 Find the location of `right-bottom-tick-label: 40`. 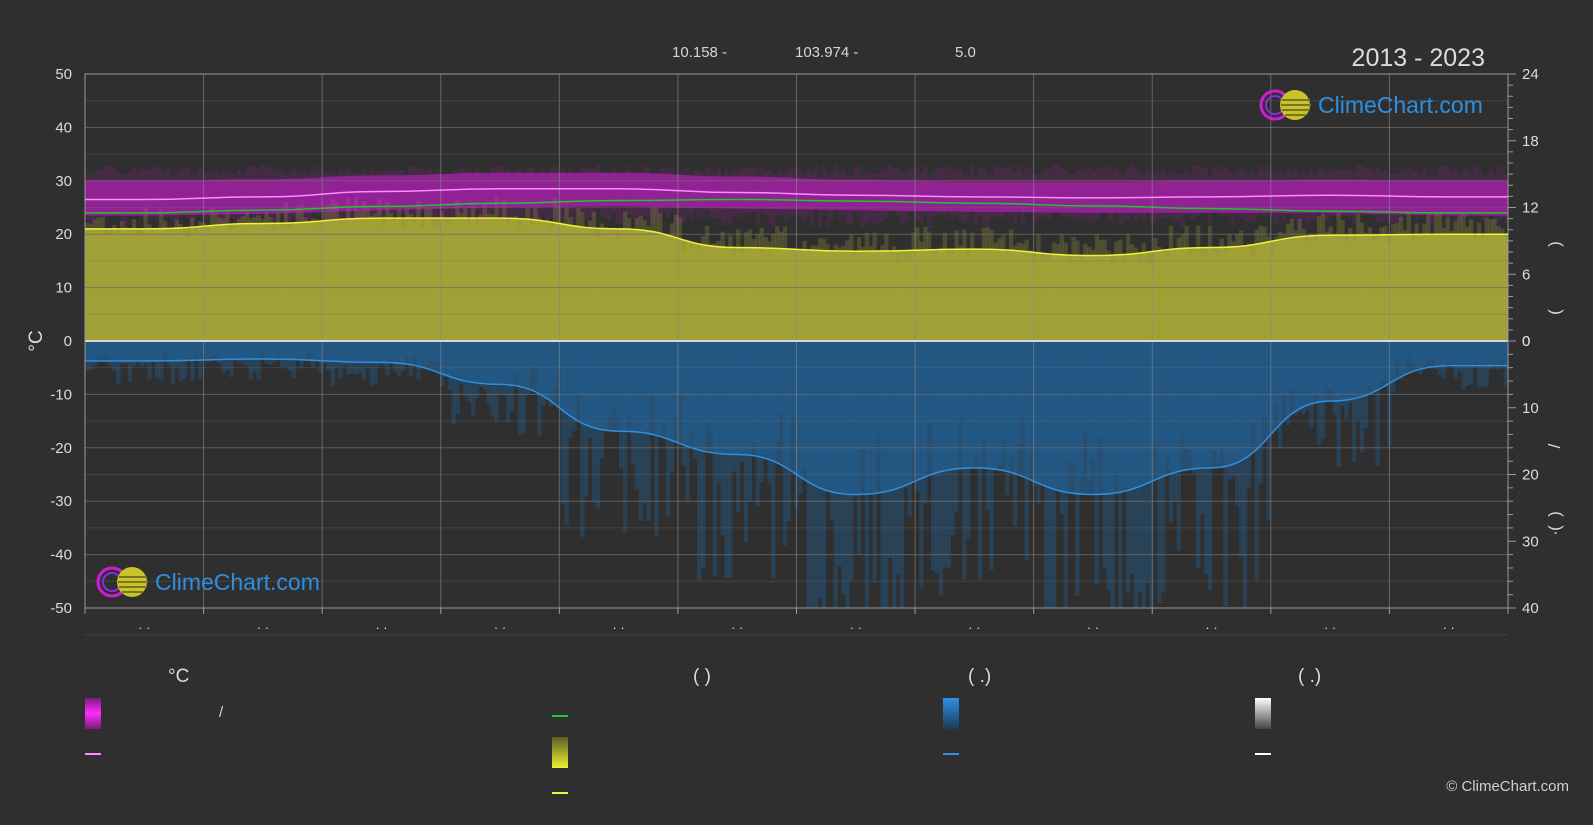

right-bottom-tick-label: 40 is located at coordinates (1530, 608).